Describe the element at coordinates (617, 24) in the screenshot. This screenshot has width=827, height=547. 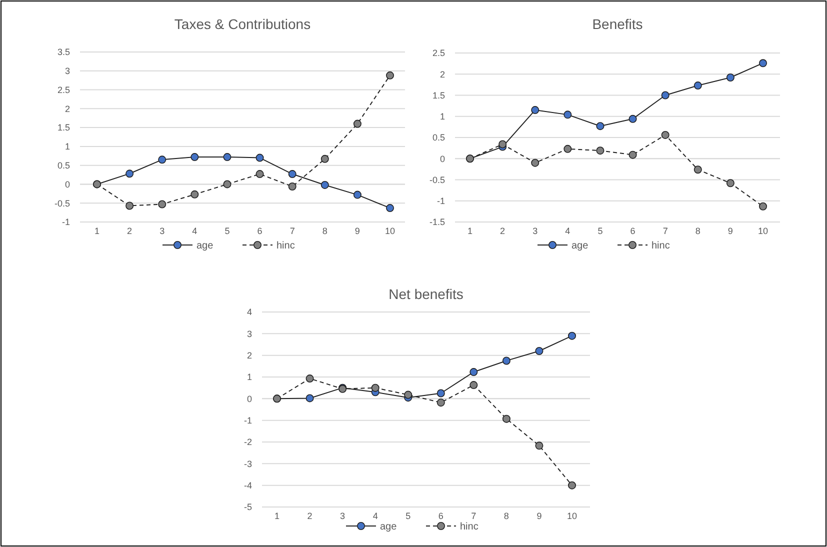
I see `chart-title: Benefits` at that location.